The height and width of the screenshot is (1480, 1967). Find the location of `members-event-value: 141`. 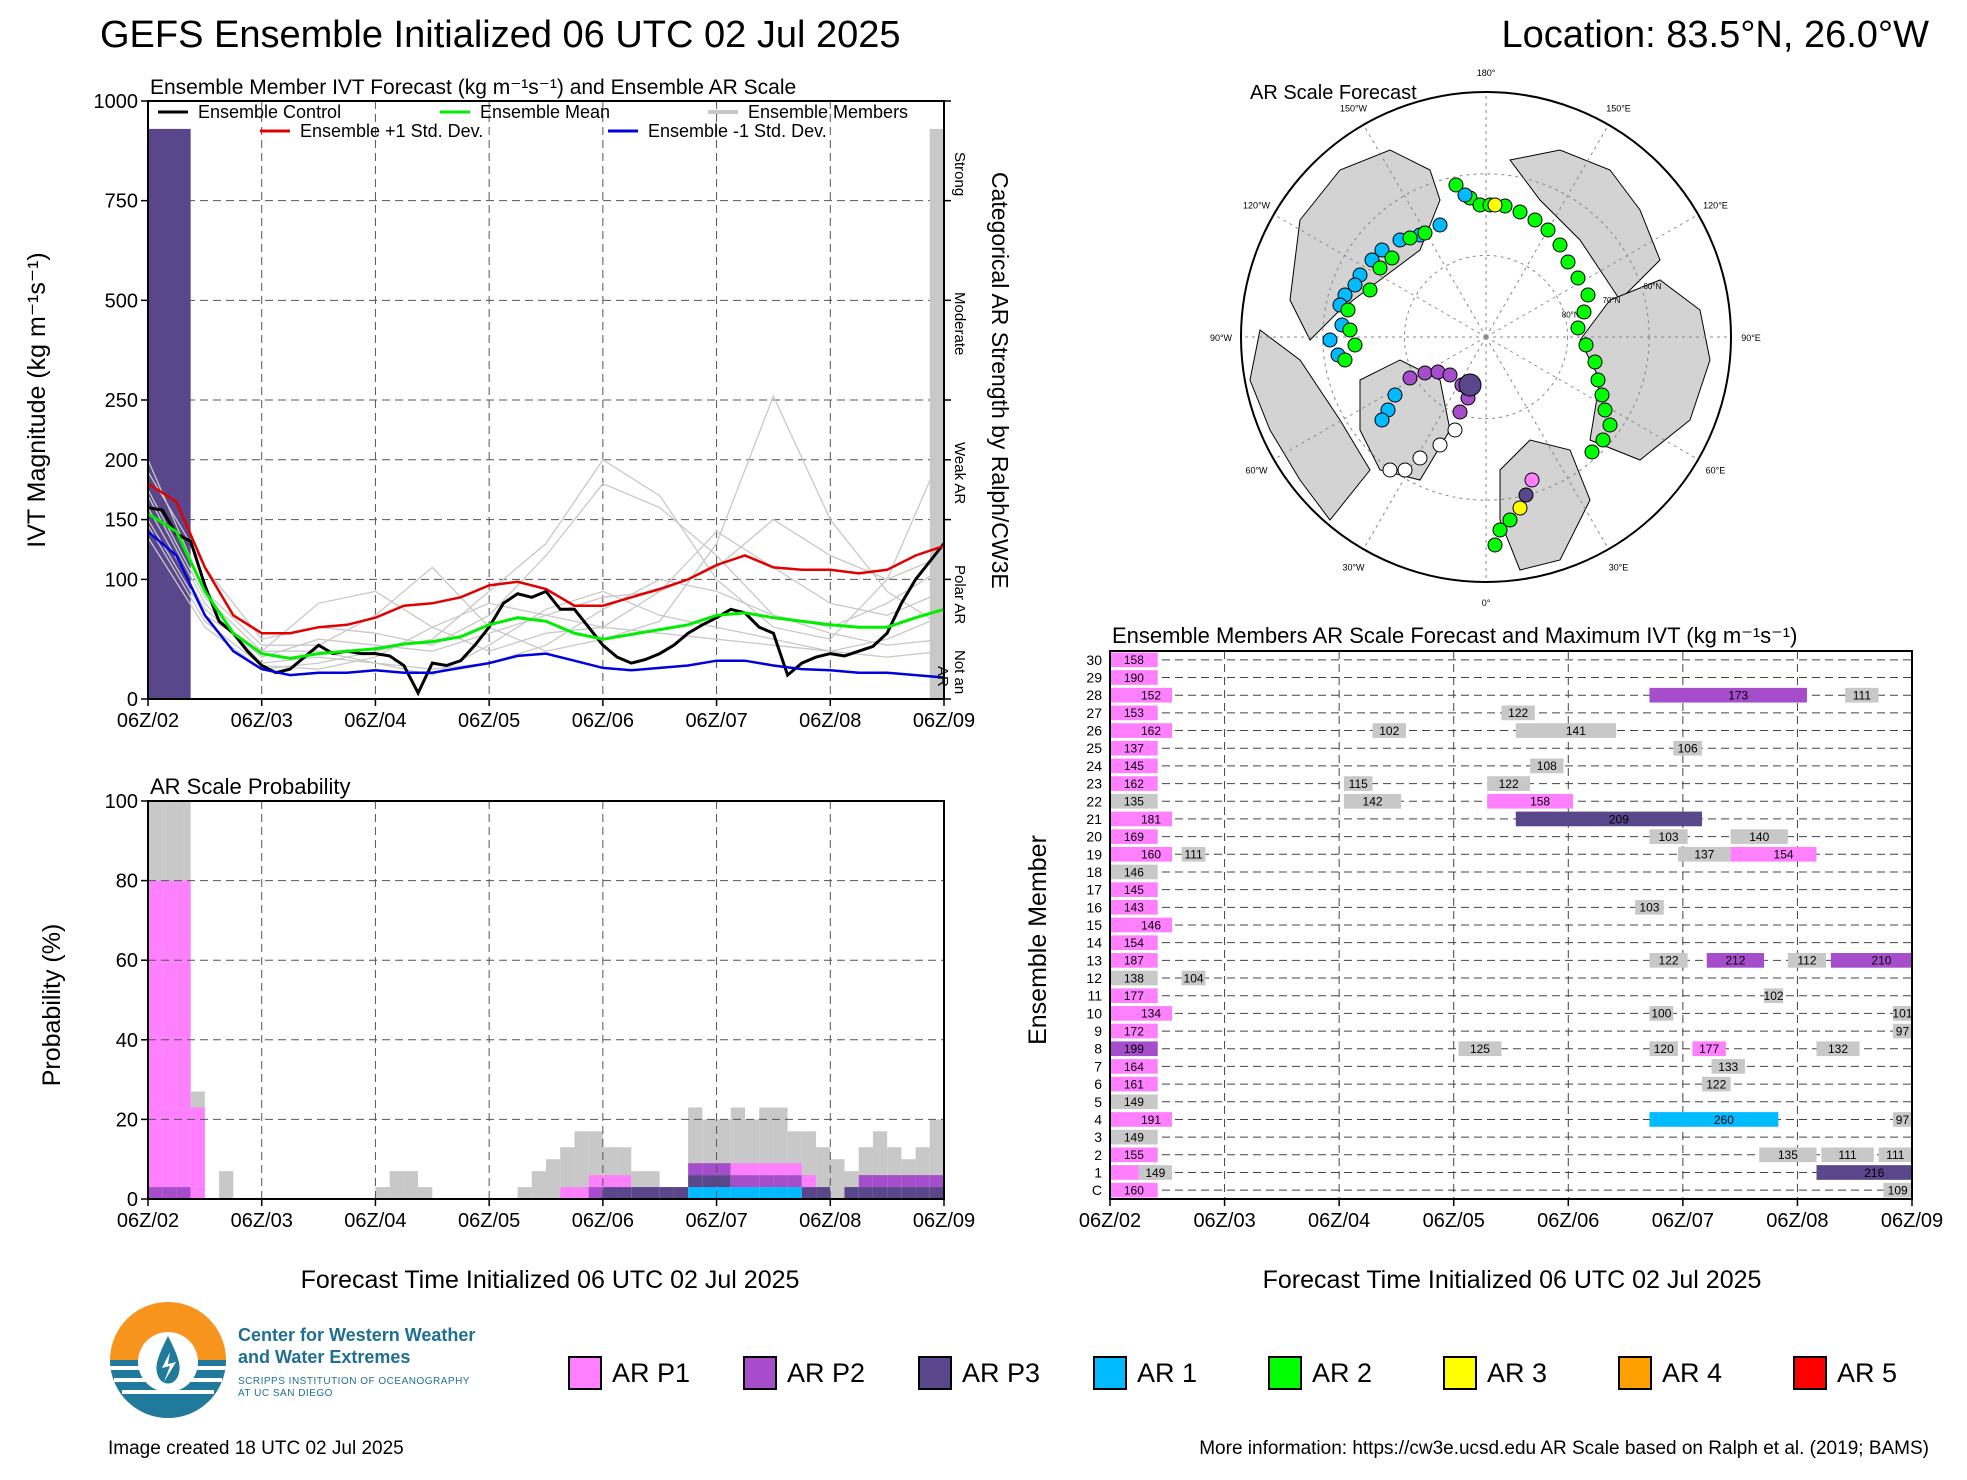

members-event-value: 141 is located at coordinates (1576, 731).